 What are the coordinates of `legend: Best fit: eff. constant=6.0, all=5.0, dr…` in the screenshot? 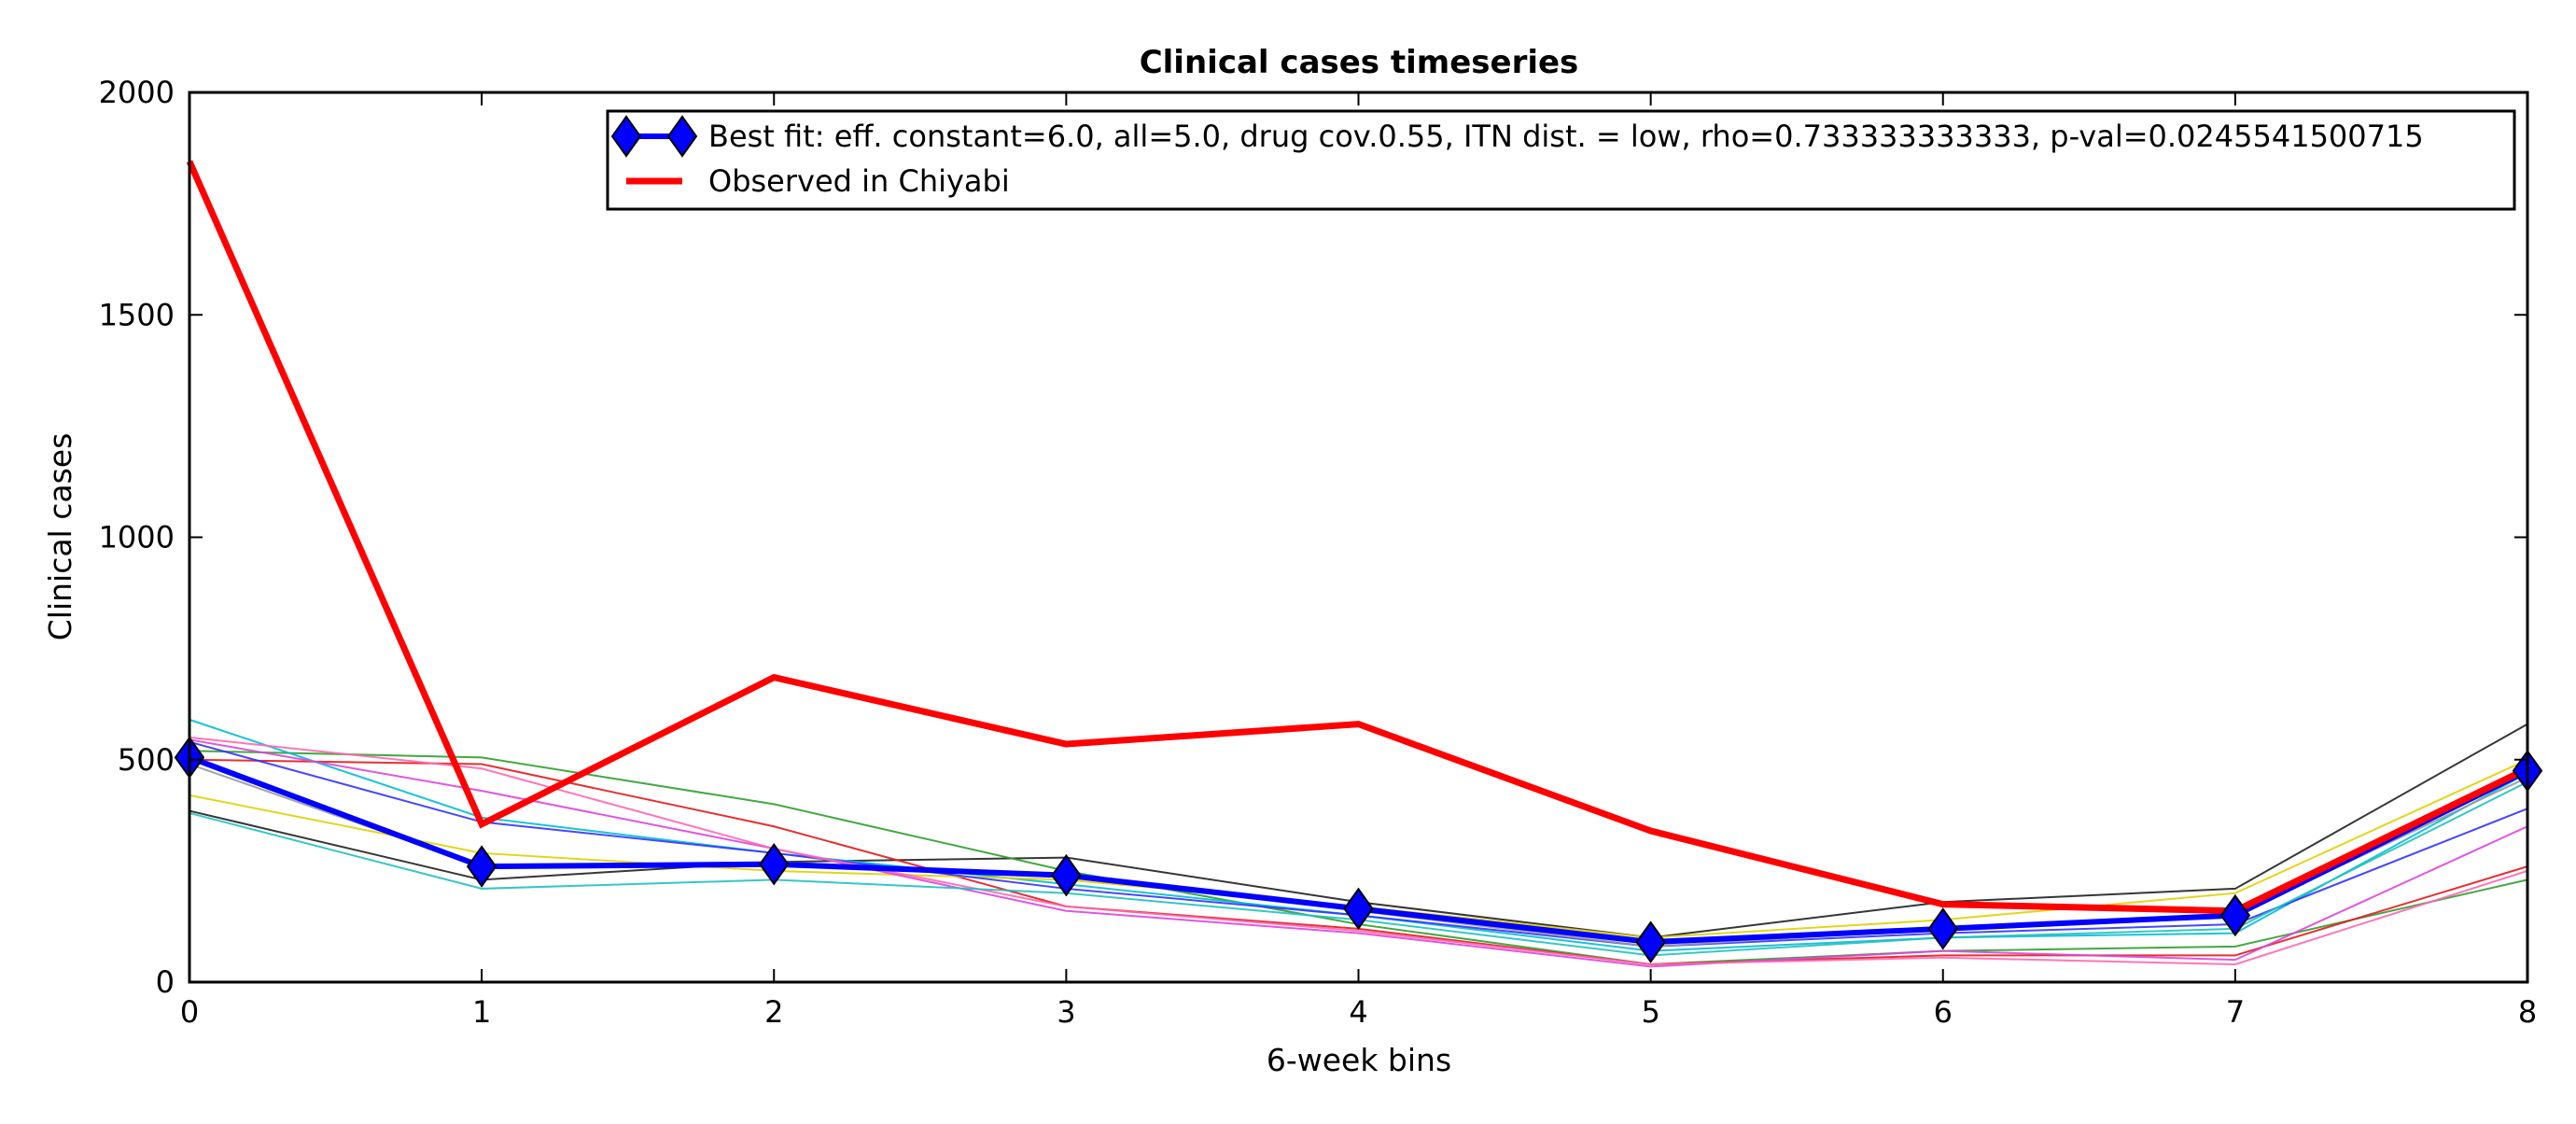 It's located at (1561, 160).